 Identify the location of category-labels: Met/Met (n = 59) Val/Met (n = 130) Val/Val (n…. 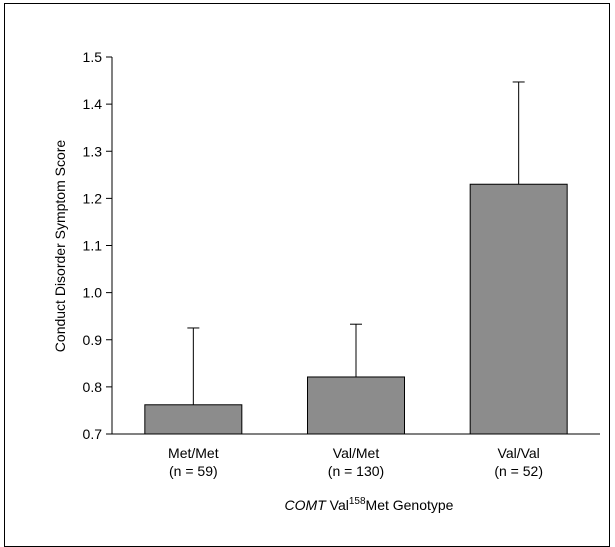
(355, 462).